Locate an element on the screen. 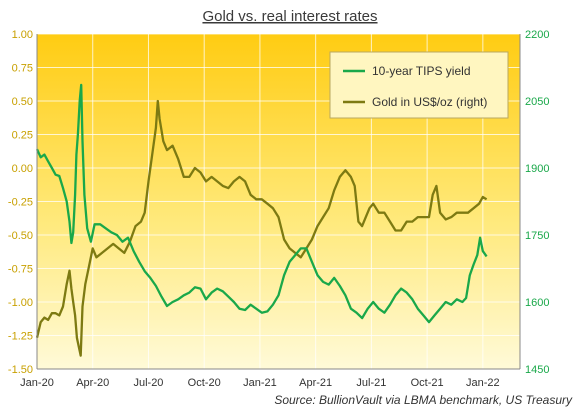  y-left-tick-label: 0.50 is located at coordinates (22, 102).